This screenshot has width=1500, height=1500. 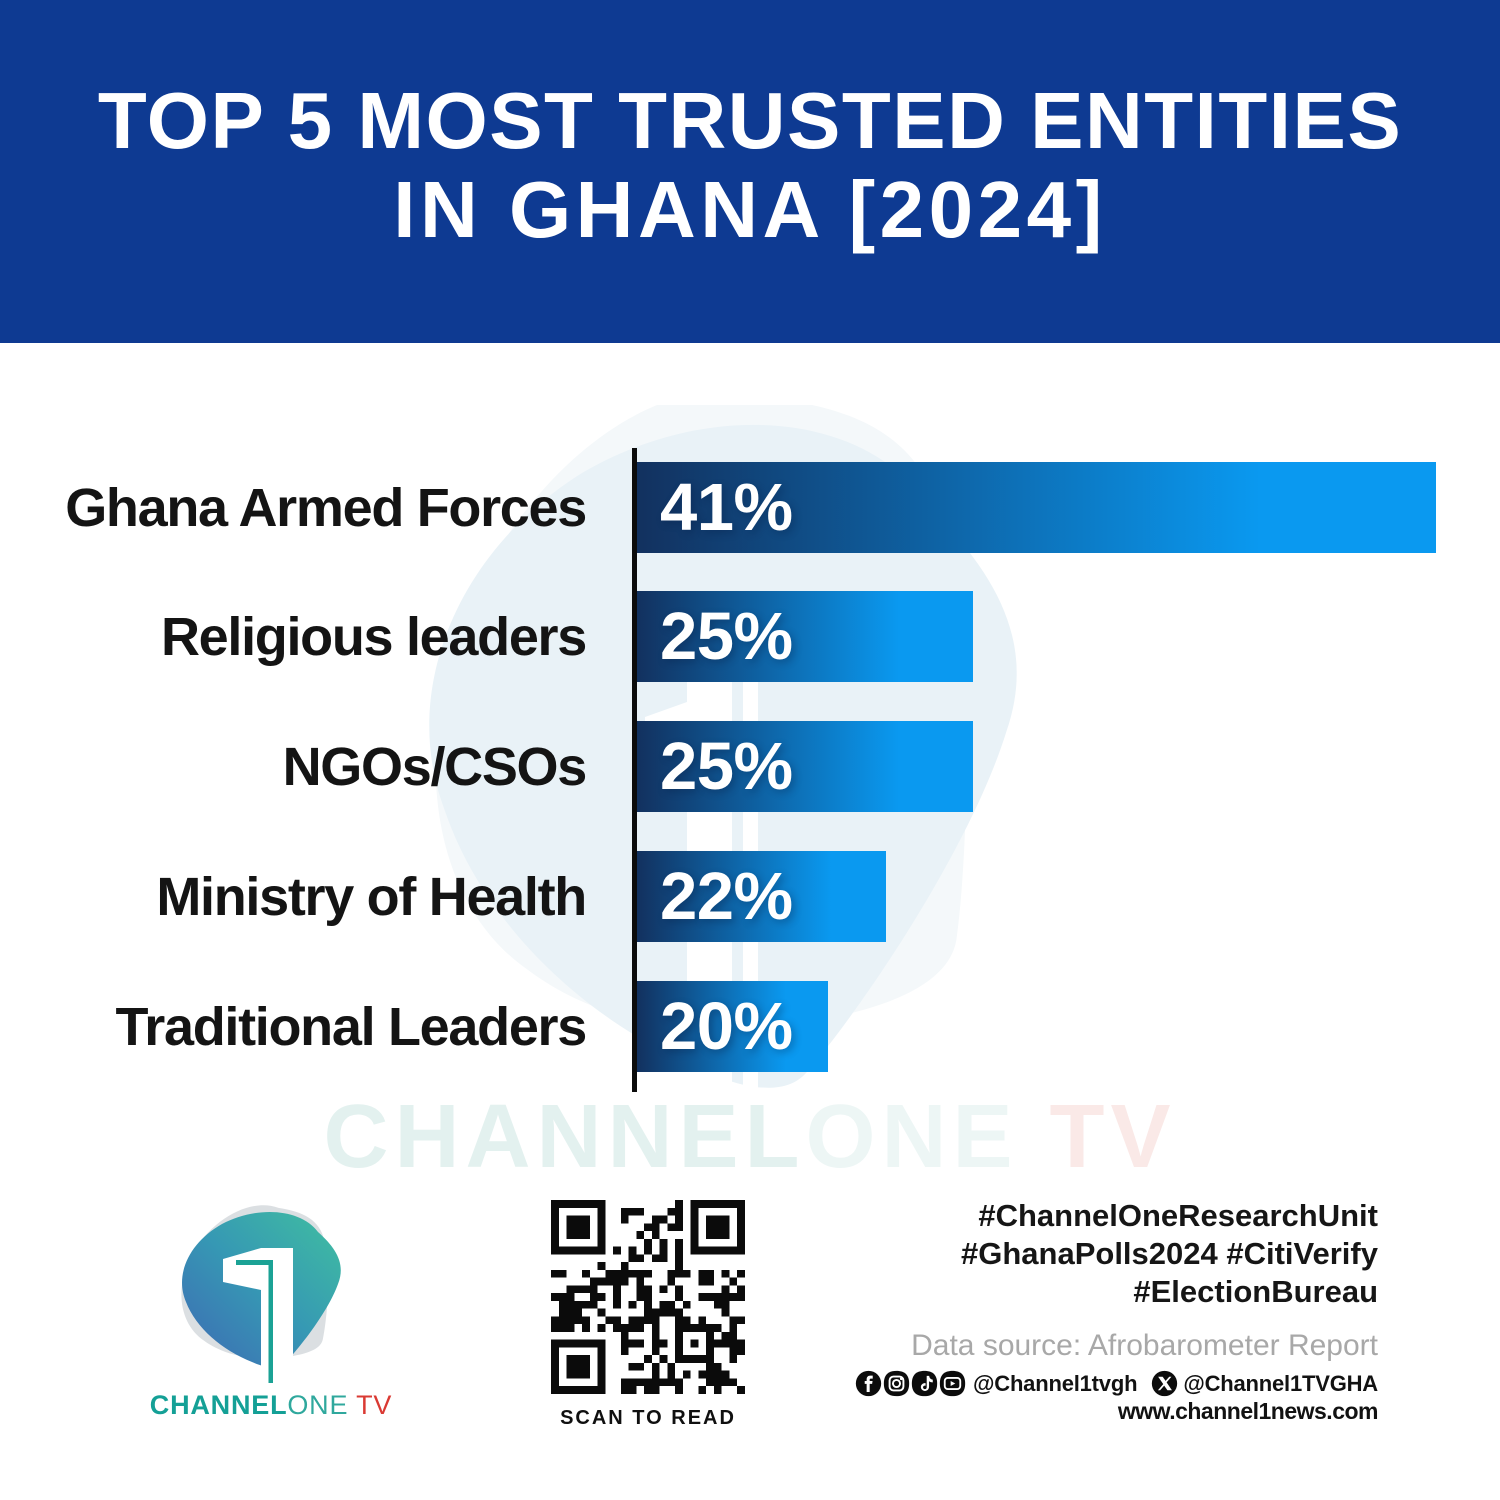 What do you see at coordinates (1178, 1215) in the screenshot?
I see `hashtag-line-1: #ChannelOneResearchUnit` at bounding box center [1178, 1215].